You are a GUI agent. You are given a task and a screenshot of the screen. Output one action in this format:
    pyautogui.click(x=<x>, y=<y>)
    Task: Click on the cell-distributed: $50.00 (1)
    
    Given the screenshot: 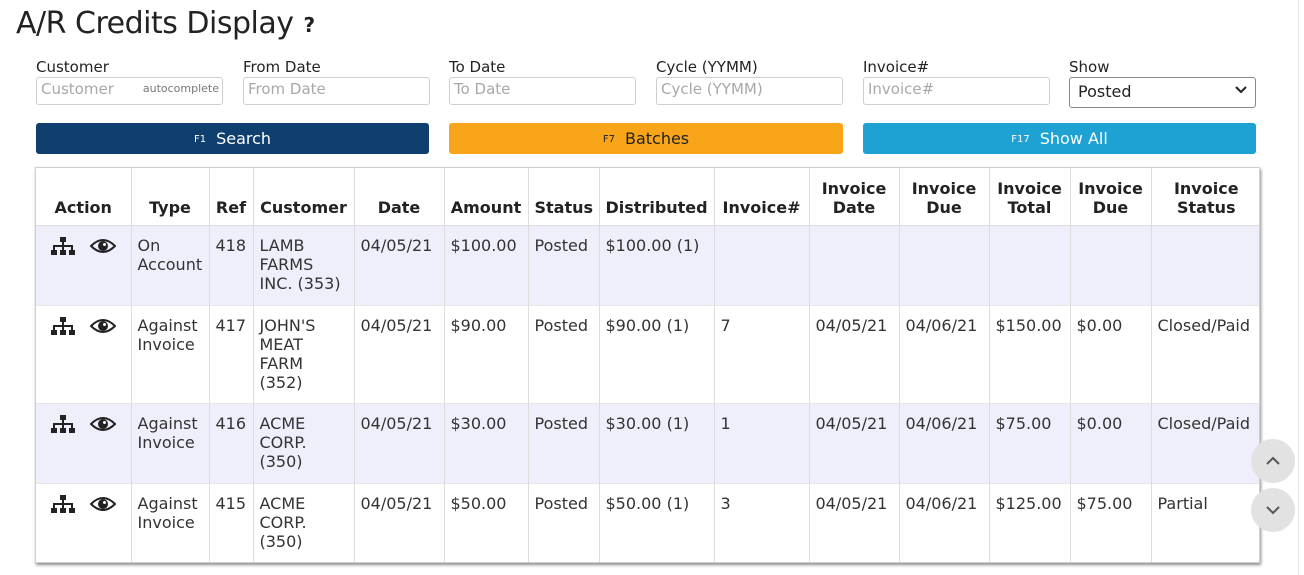 What is the action you would take?
    pyautogui.click(x=657, y=522)
    